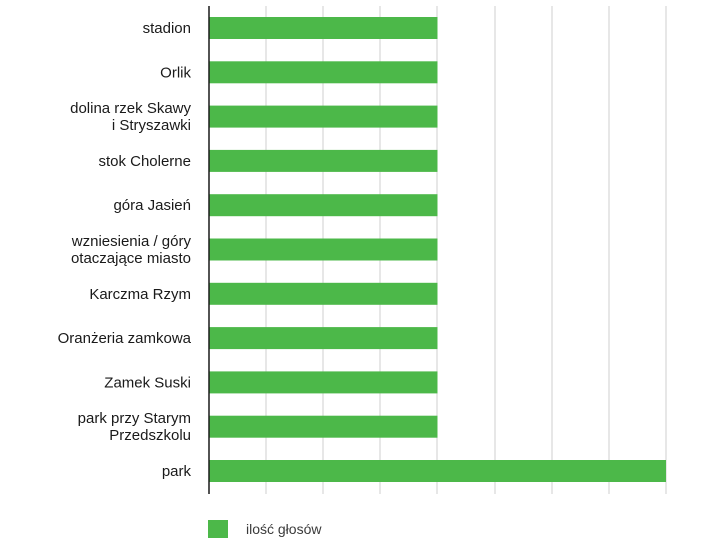 This screenshot has height=538, width=718. Describe the element at coordinates (175, 72) in the screenshot. I see `category-label: Orlik` at that location.